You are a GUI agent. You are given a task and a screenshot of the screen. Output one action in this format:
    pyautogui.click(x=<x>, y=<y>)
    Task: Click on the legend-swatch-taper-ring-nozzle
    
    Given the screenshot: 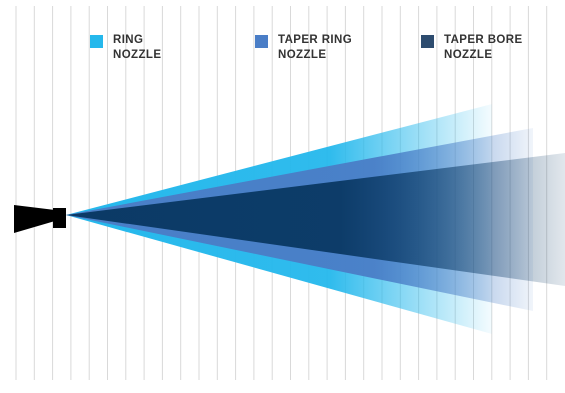 What is the action you would take?
    pyautogui.click(x=261, y=41)
    